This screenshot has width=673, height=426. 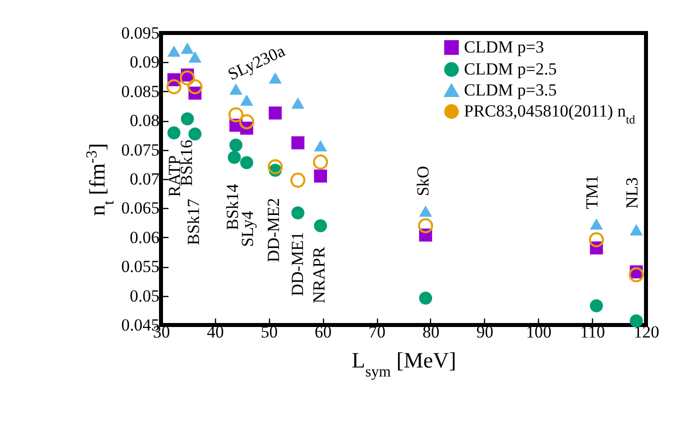 What do you see at coordinates (404, 364) in the screenshot?
I see `x-axis-title: L$_{sym}$ [MeV]` at bounding box center [404, 364].